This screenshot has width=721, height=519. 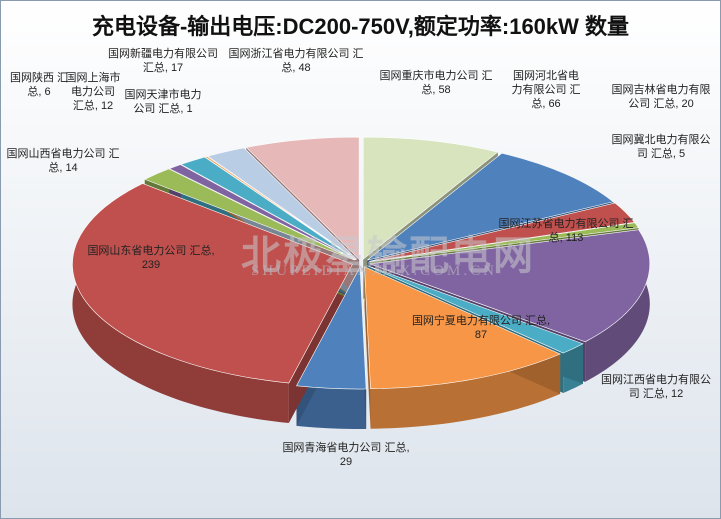 What do you see at coordinates (151, 265) in the screenshot?
I see `label-value: 239` at bounding box center [151, 265].